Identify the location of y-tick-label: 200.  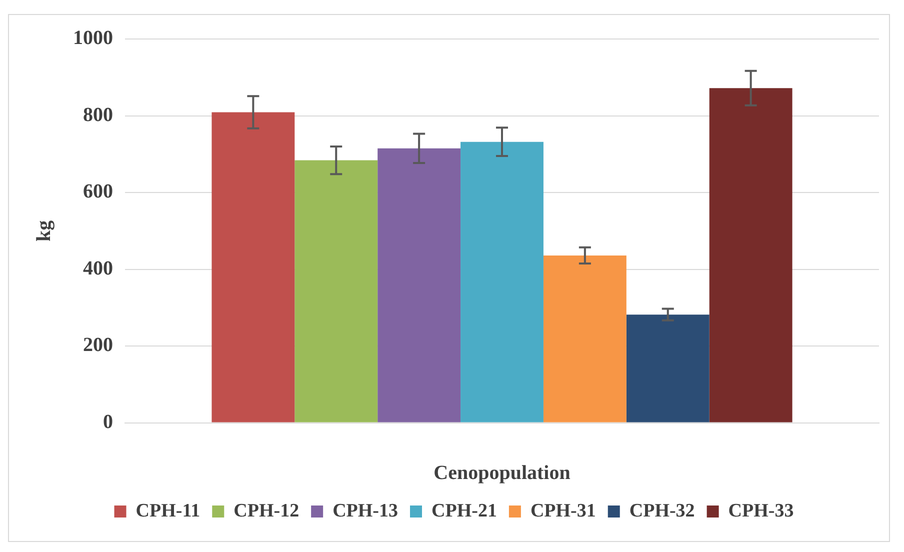
(98, 345).